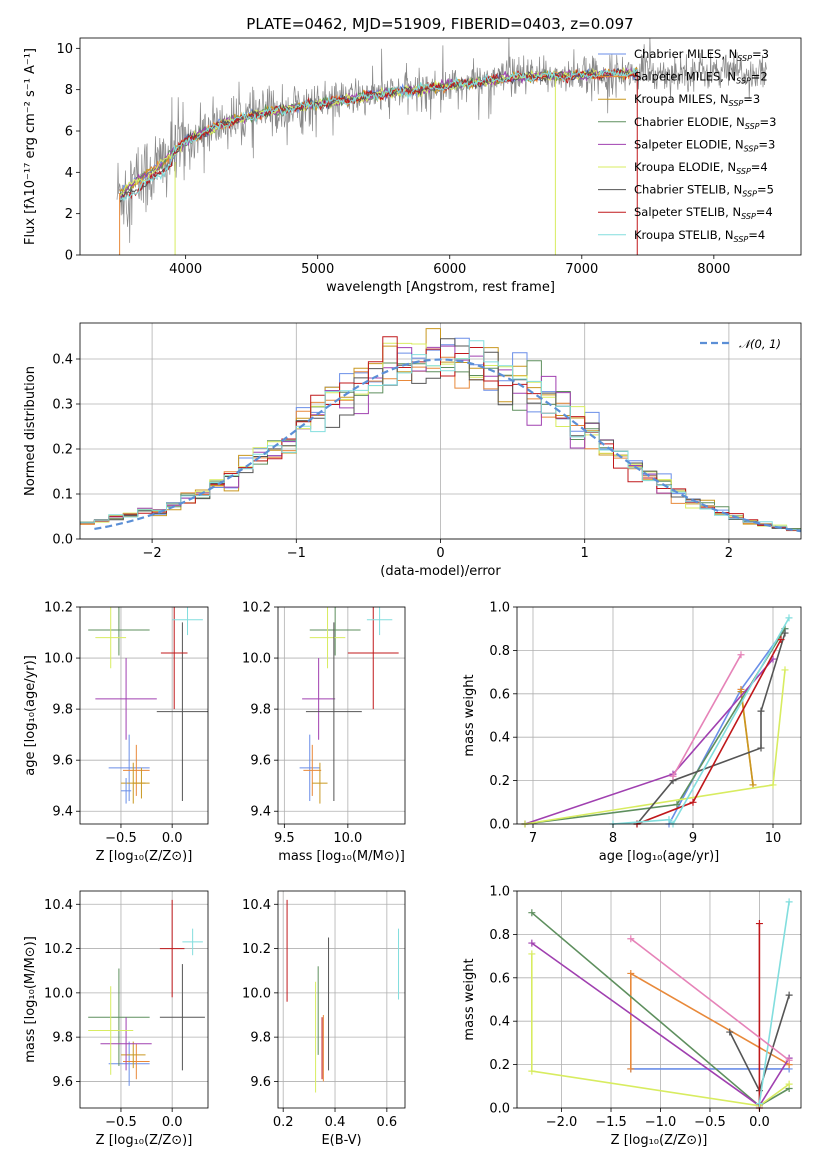 Image resolution: width=819 pixels, height=1170 pixels. I want to click on legend-label: Chabrier ELODIE, NSSP=3, so click(705, 123).